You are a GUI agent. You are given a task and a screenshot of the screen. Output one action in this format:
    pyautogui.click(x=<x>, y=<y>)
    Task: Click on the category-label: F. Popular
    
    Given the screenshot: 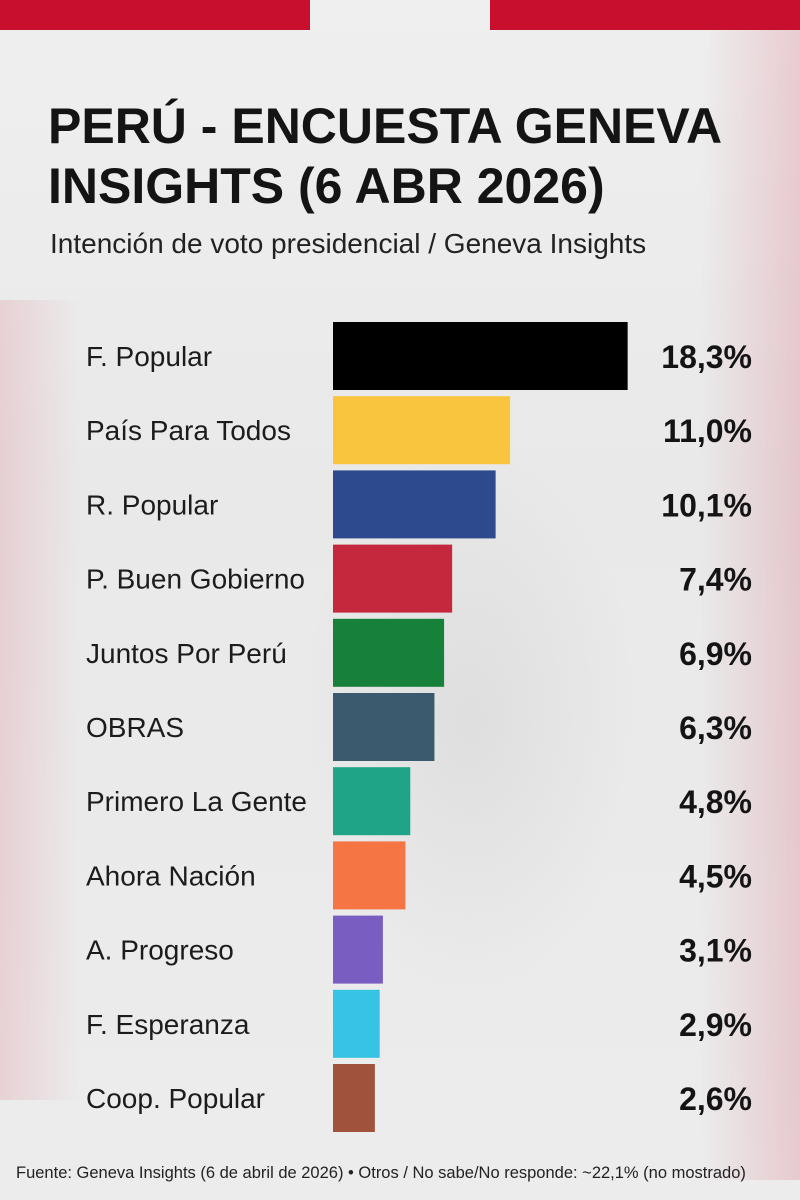 What is the action you would take?
    pyautogui.click(x=149, y=356)
    